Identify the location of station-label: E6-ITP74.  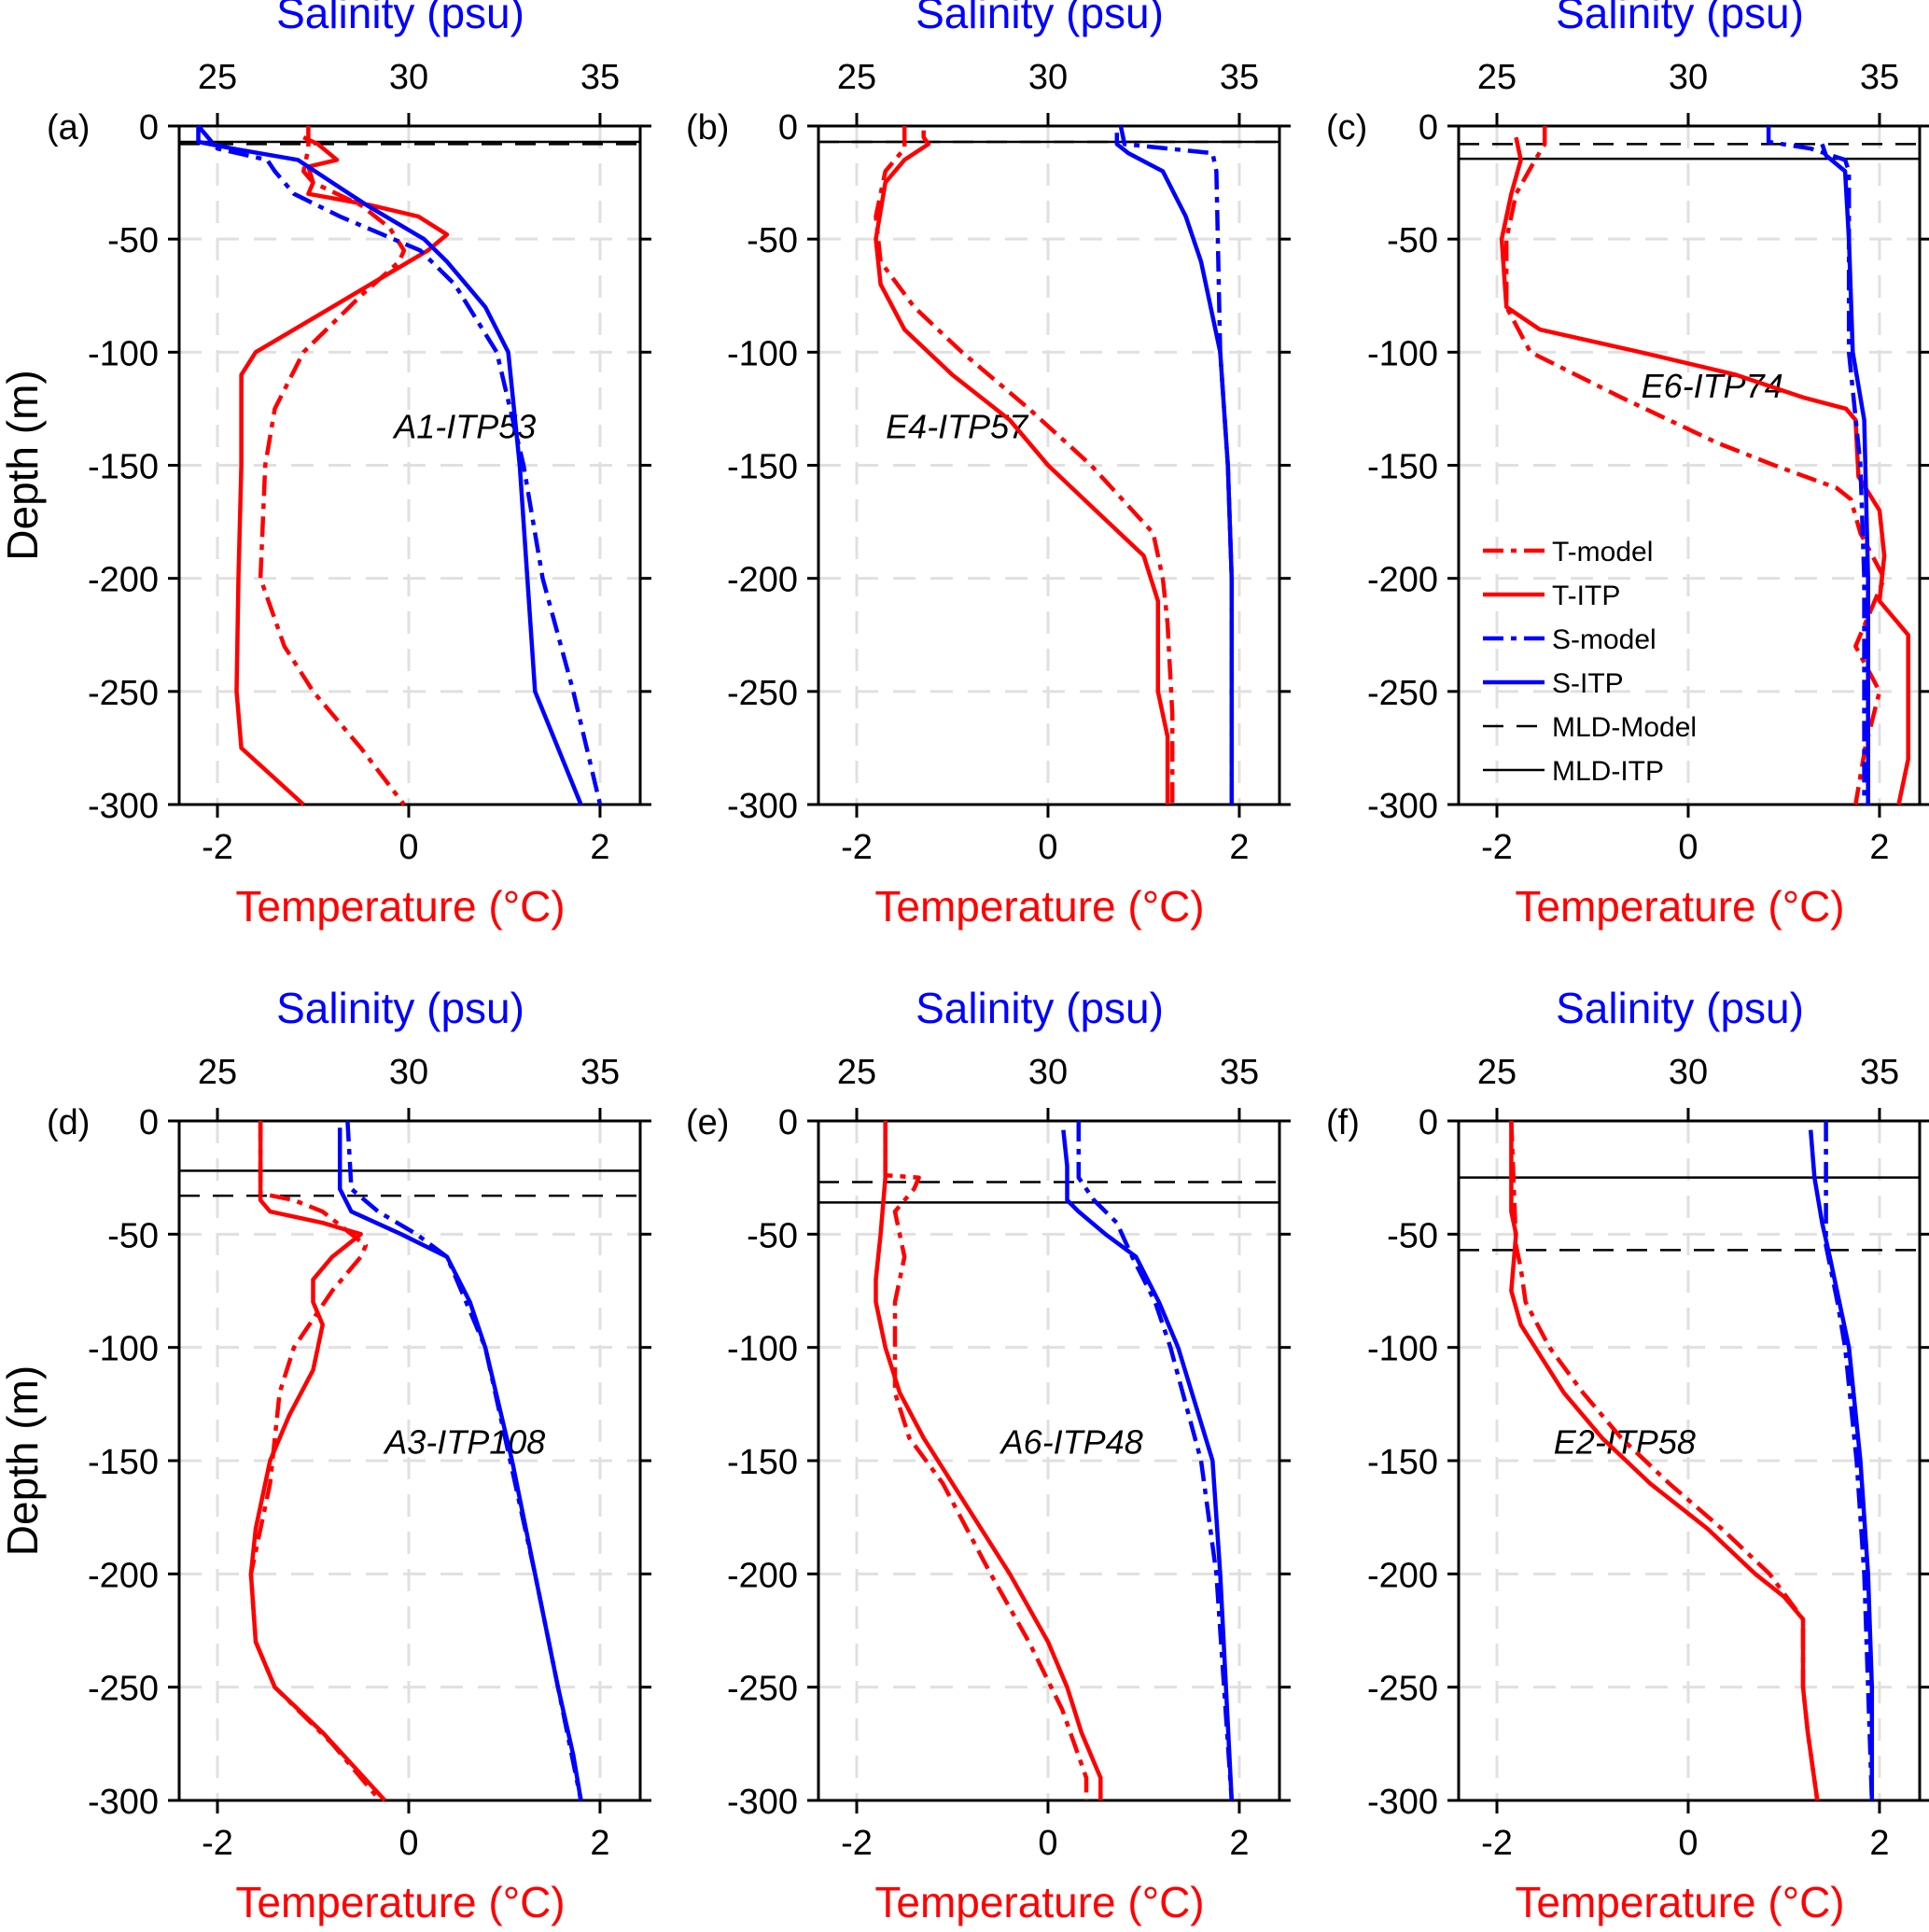
(1713, 386).